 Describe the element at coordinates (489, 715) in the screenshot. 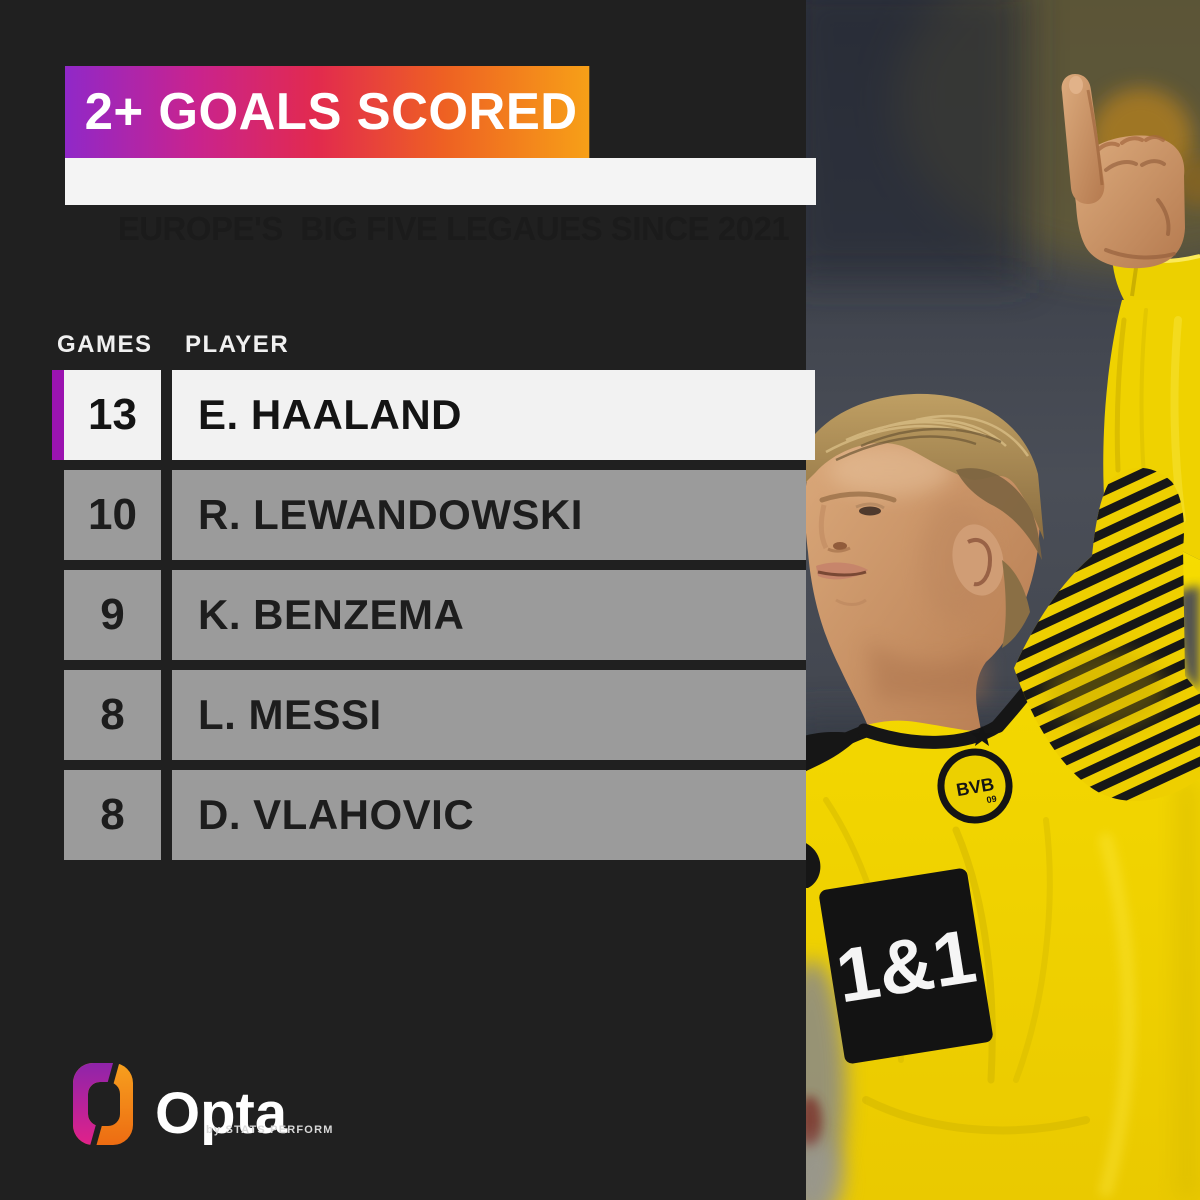

I see `player-cell: L. MESSI` at that location.